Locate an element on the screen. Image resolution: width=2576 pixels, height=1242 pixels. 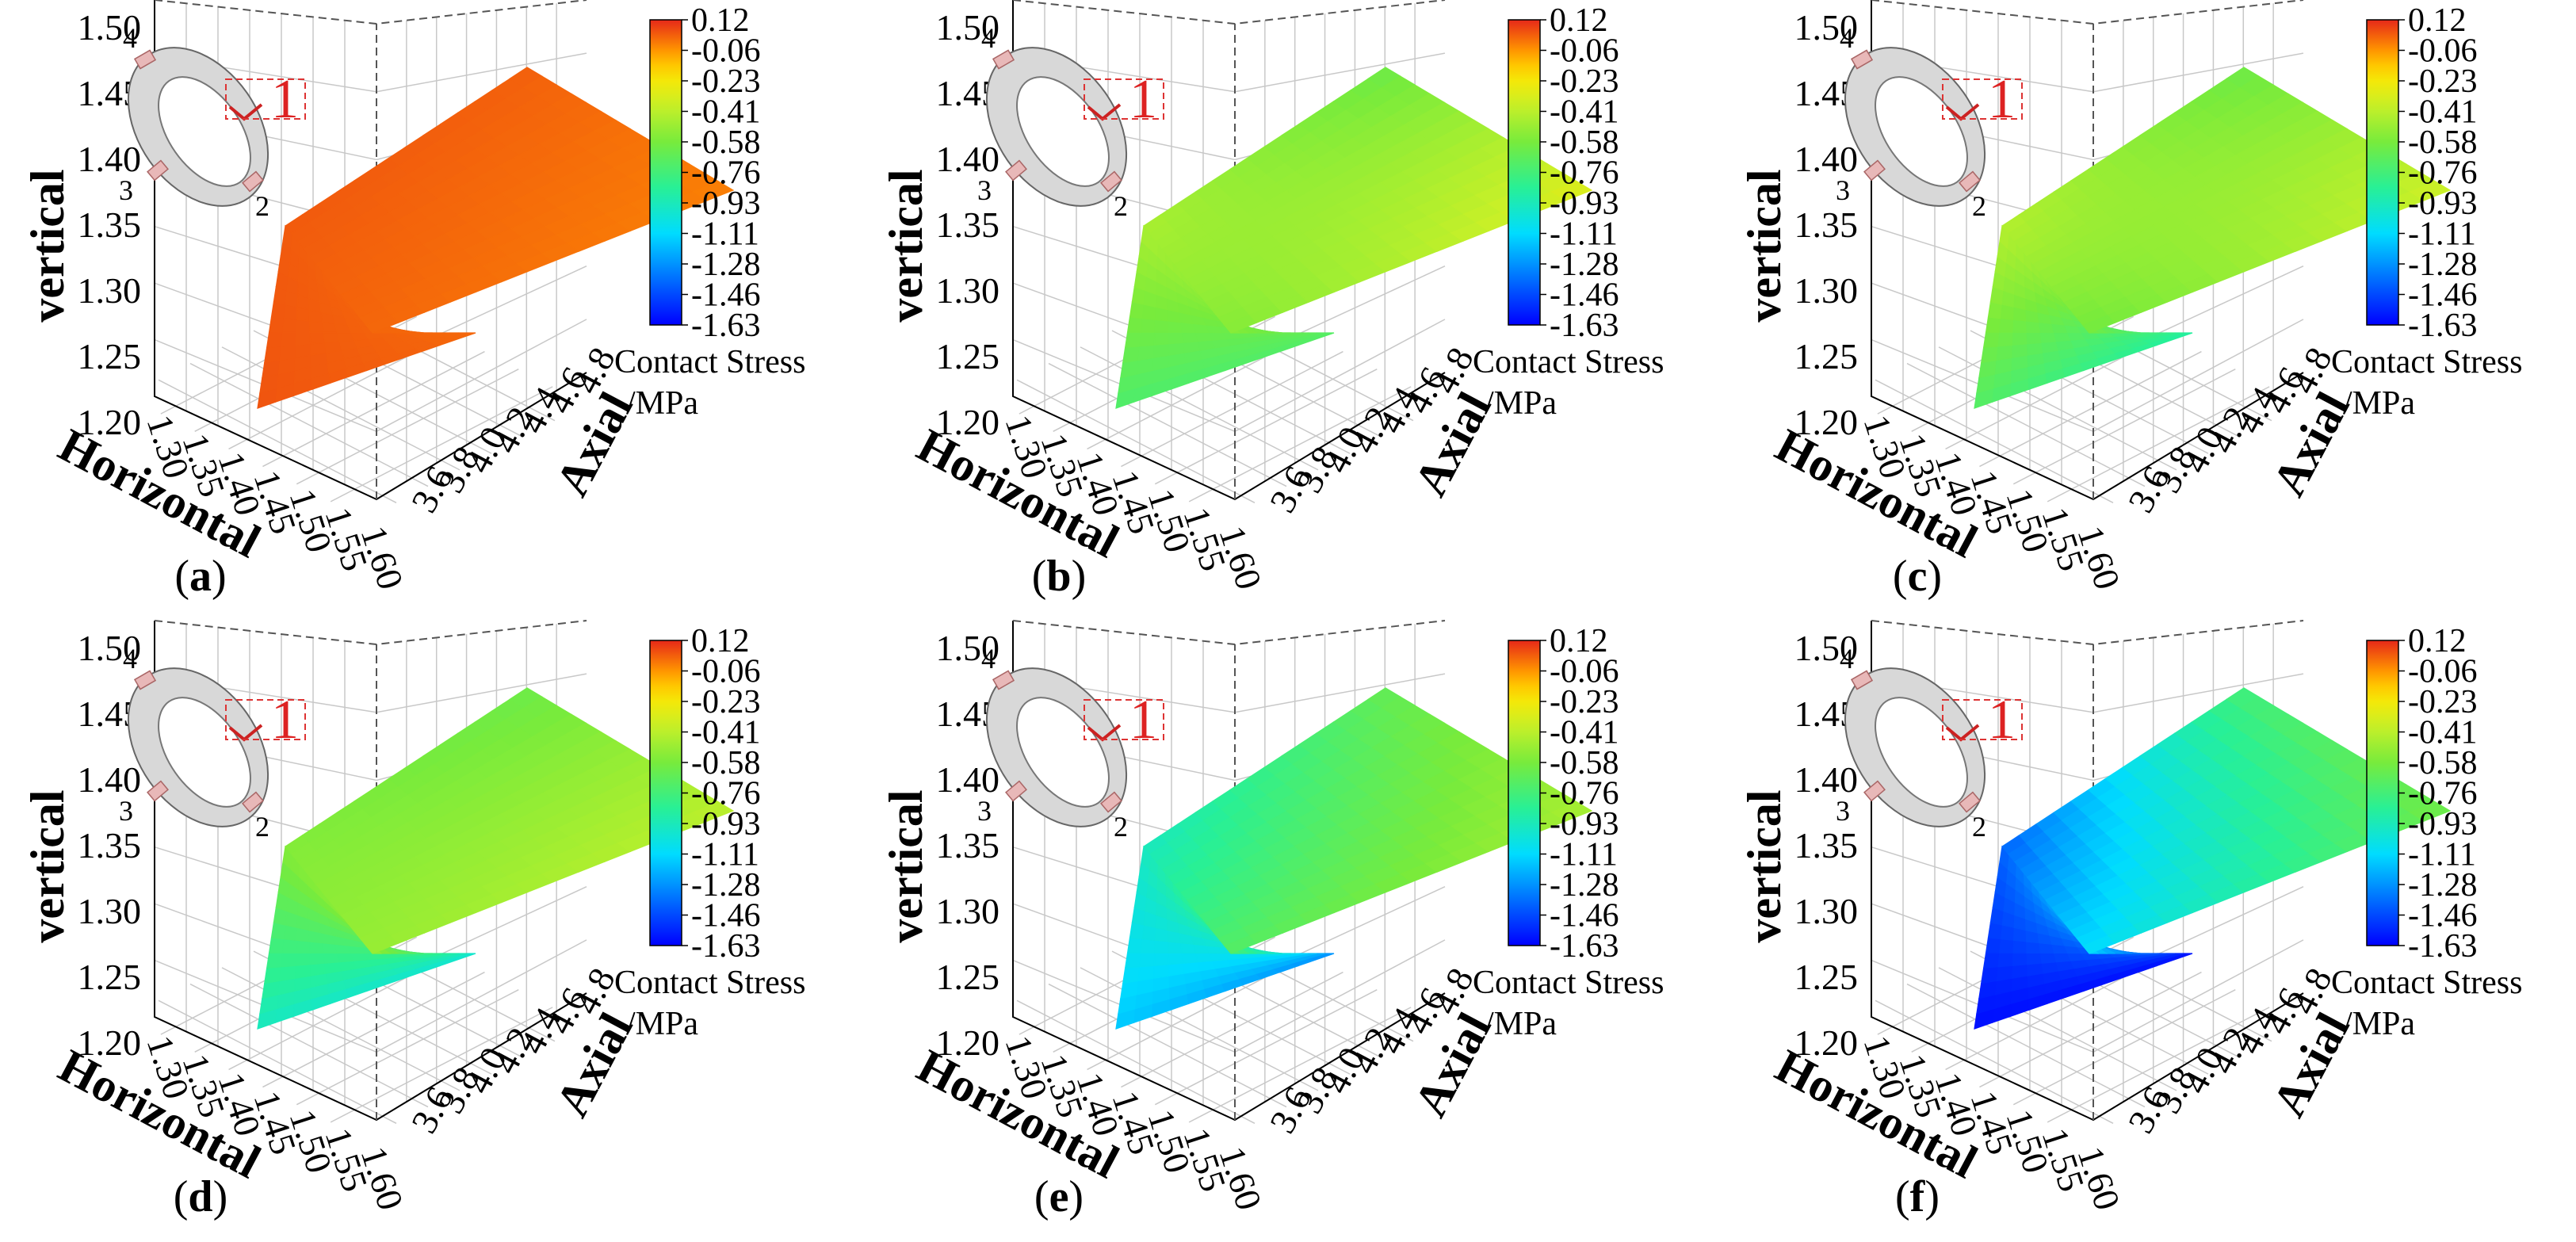
colorbar-title: Contact Stress is located at coordinates (709, 983).